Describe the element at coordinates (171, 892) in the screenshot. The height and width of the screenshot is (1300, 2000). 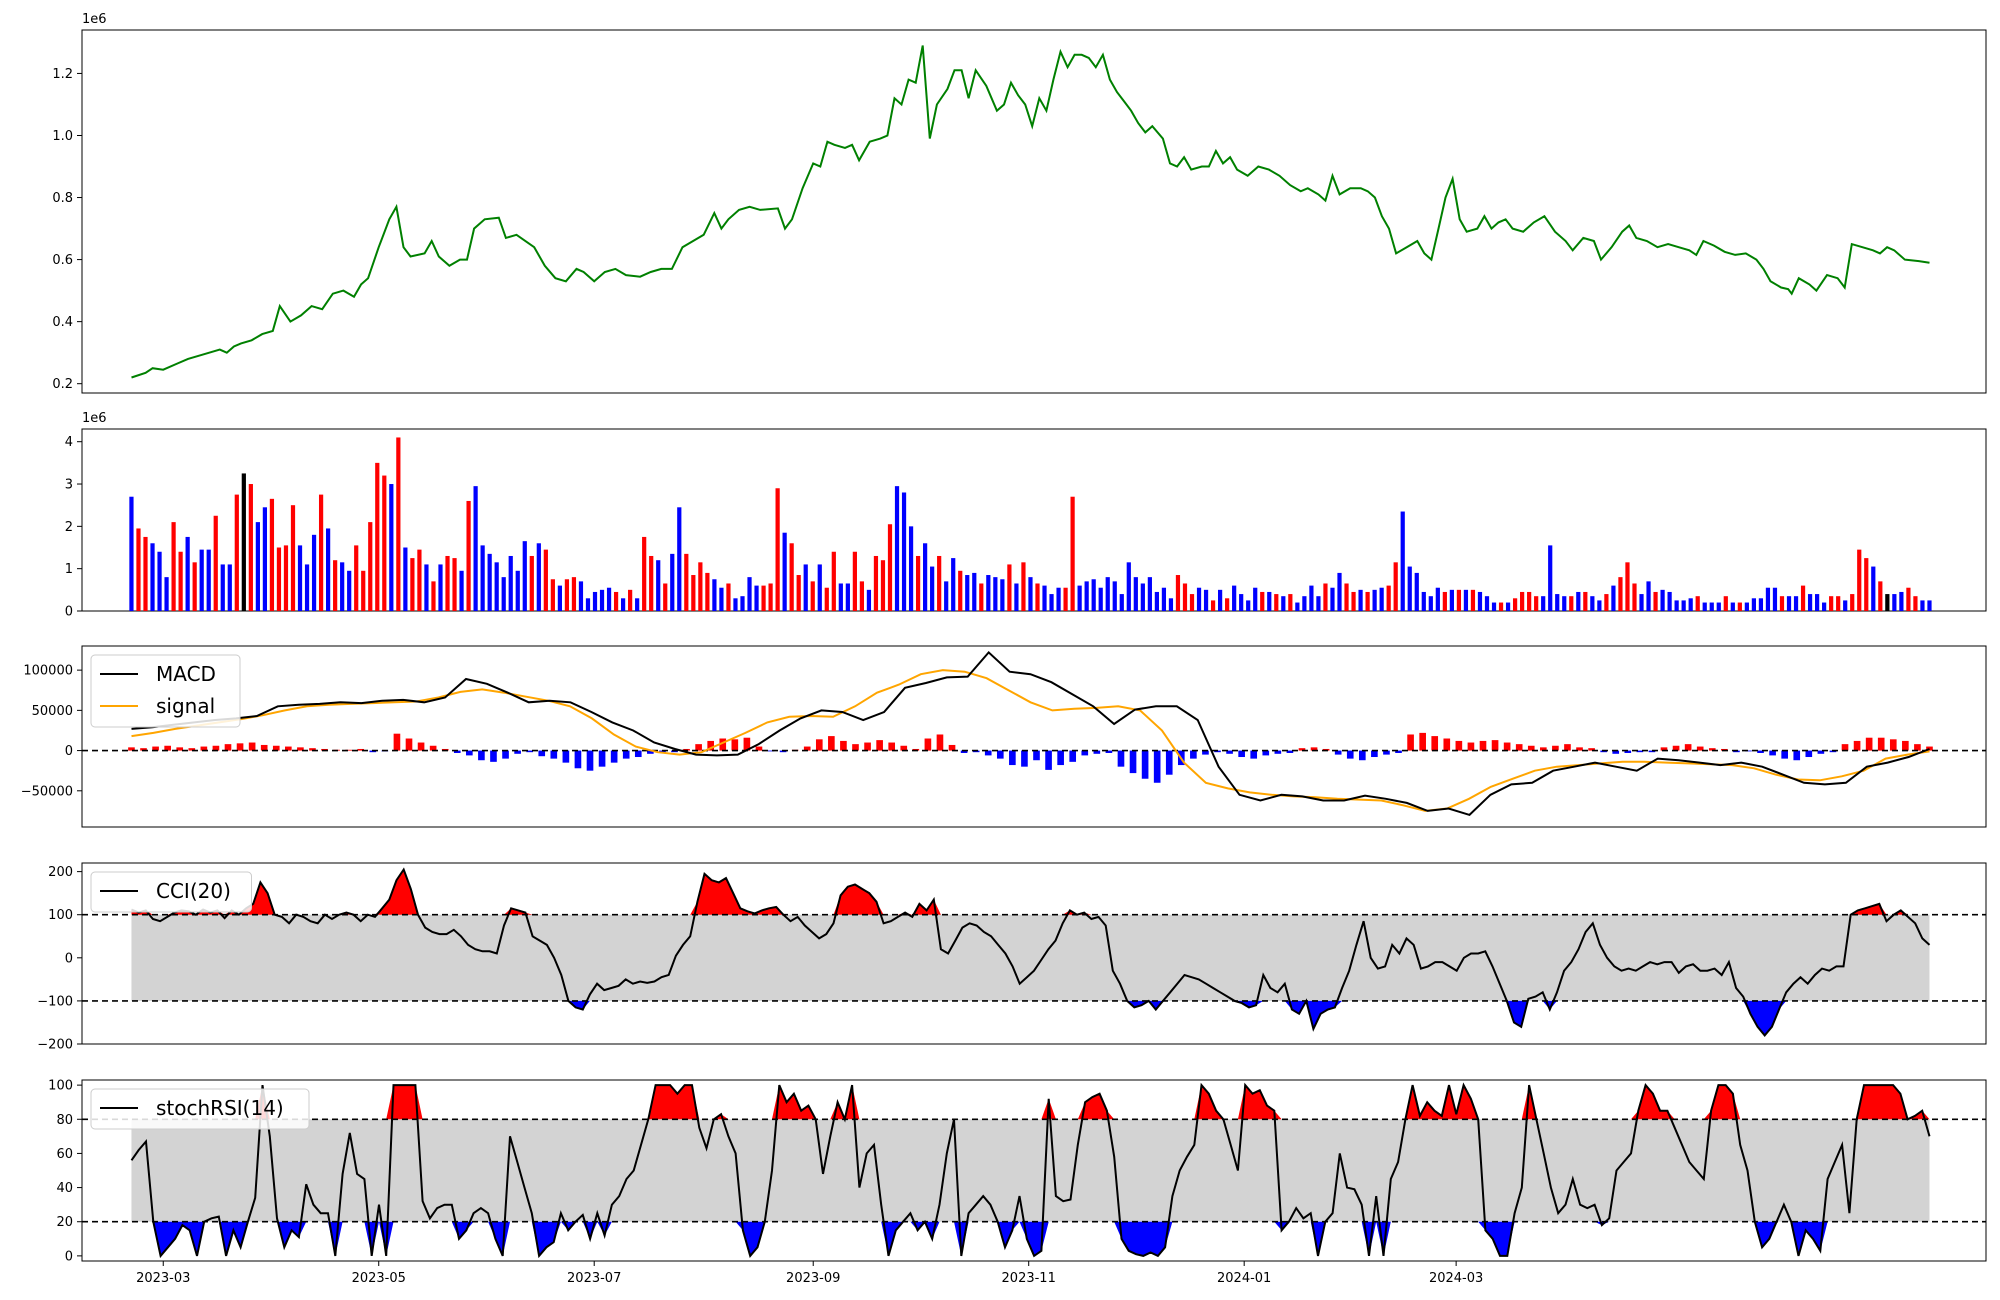
I see `legend-box` at that location.